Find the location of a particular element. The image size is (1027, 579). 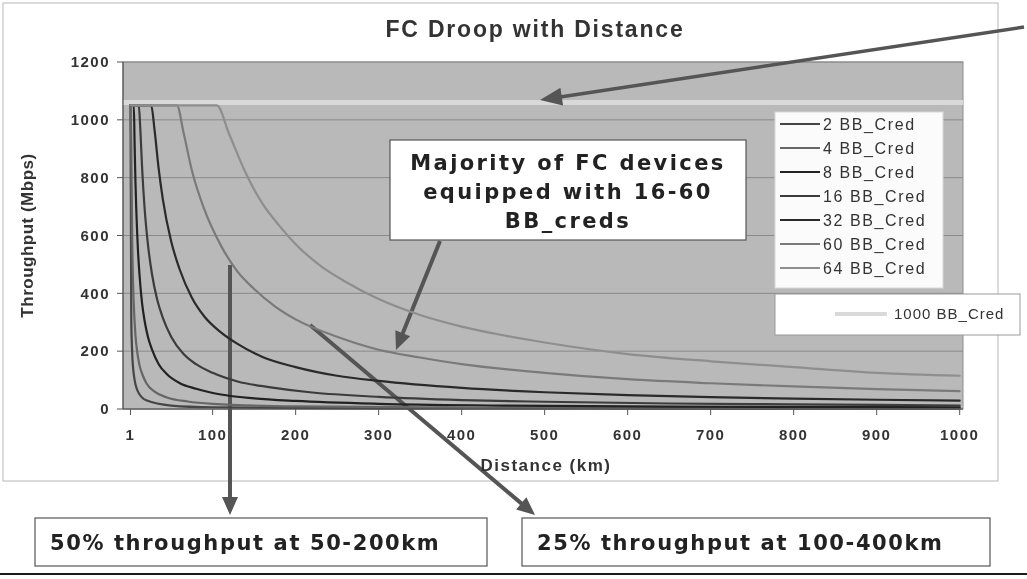

x-tick-label: 100 is located at coordinates (212, 434).